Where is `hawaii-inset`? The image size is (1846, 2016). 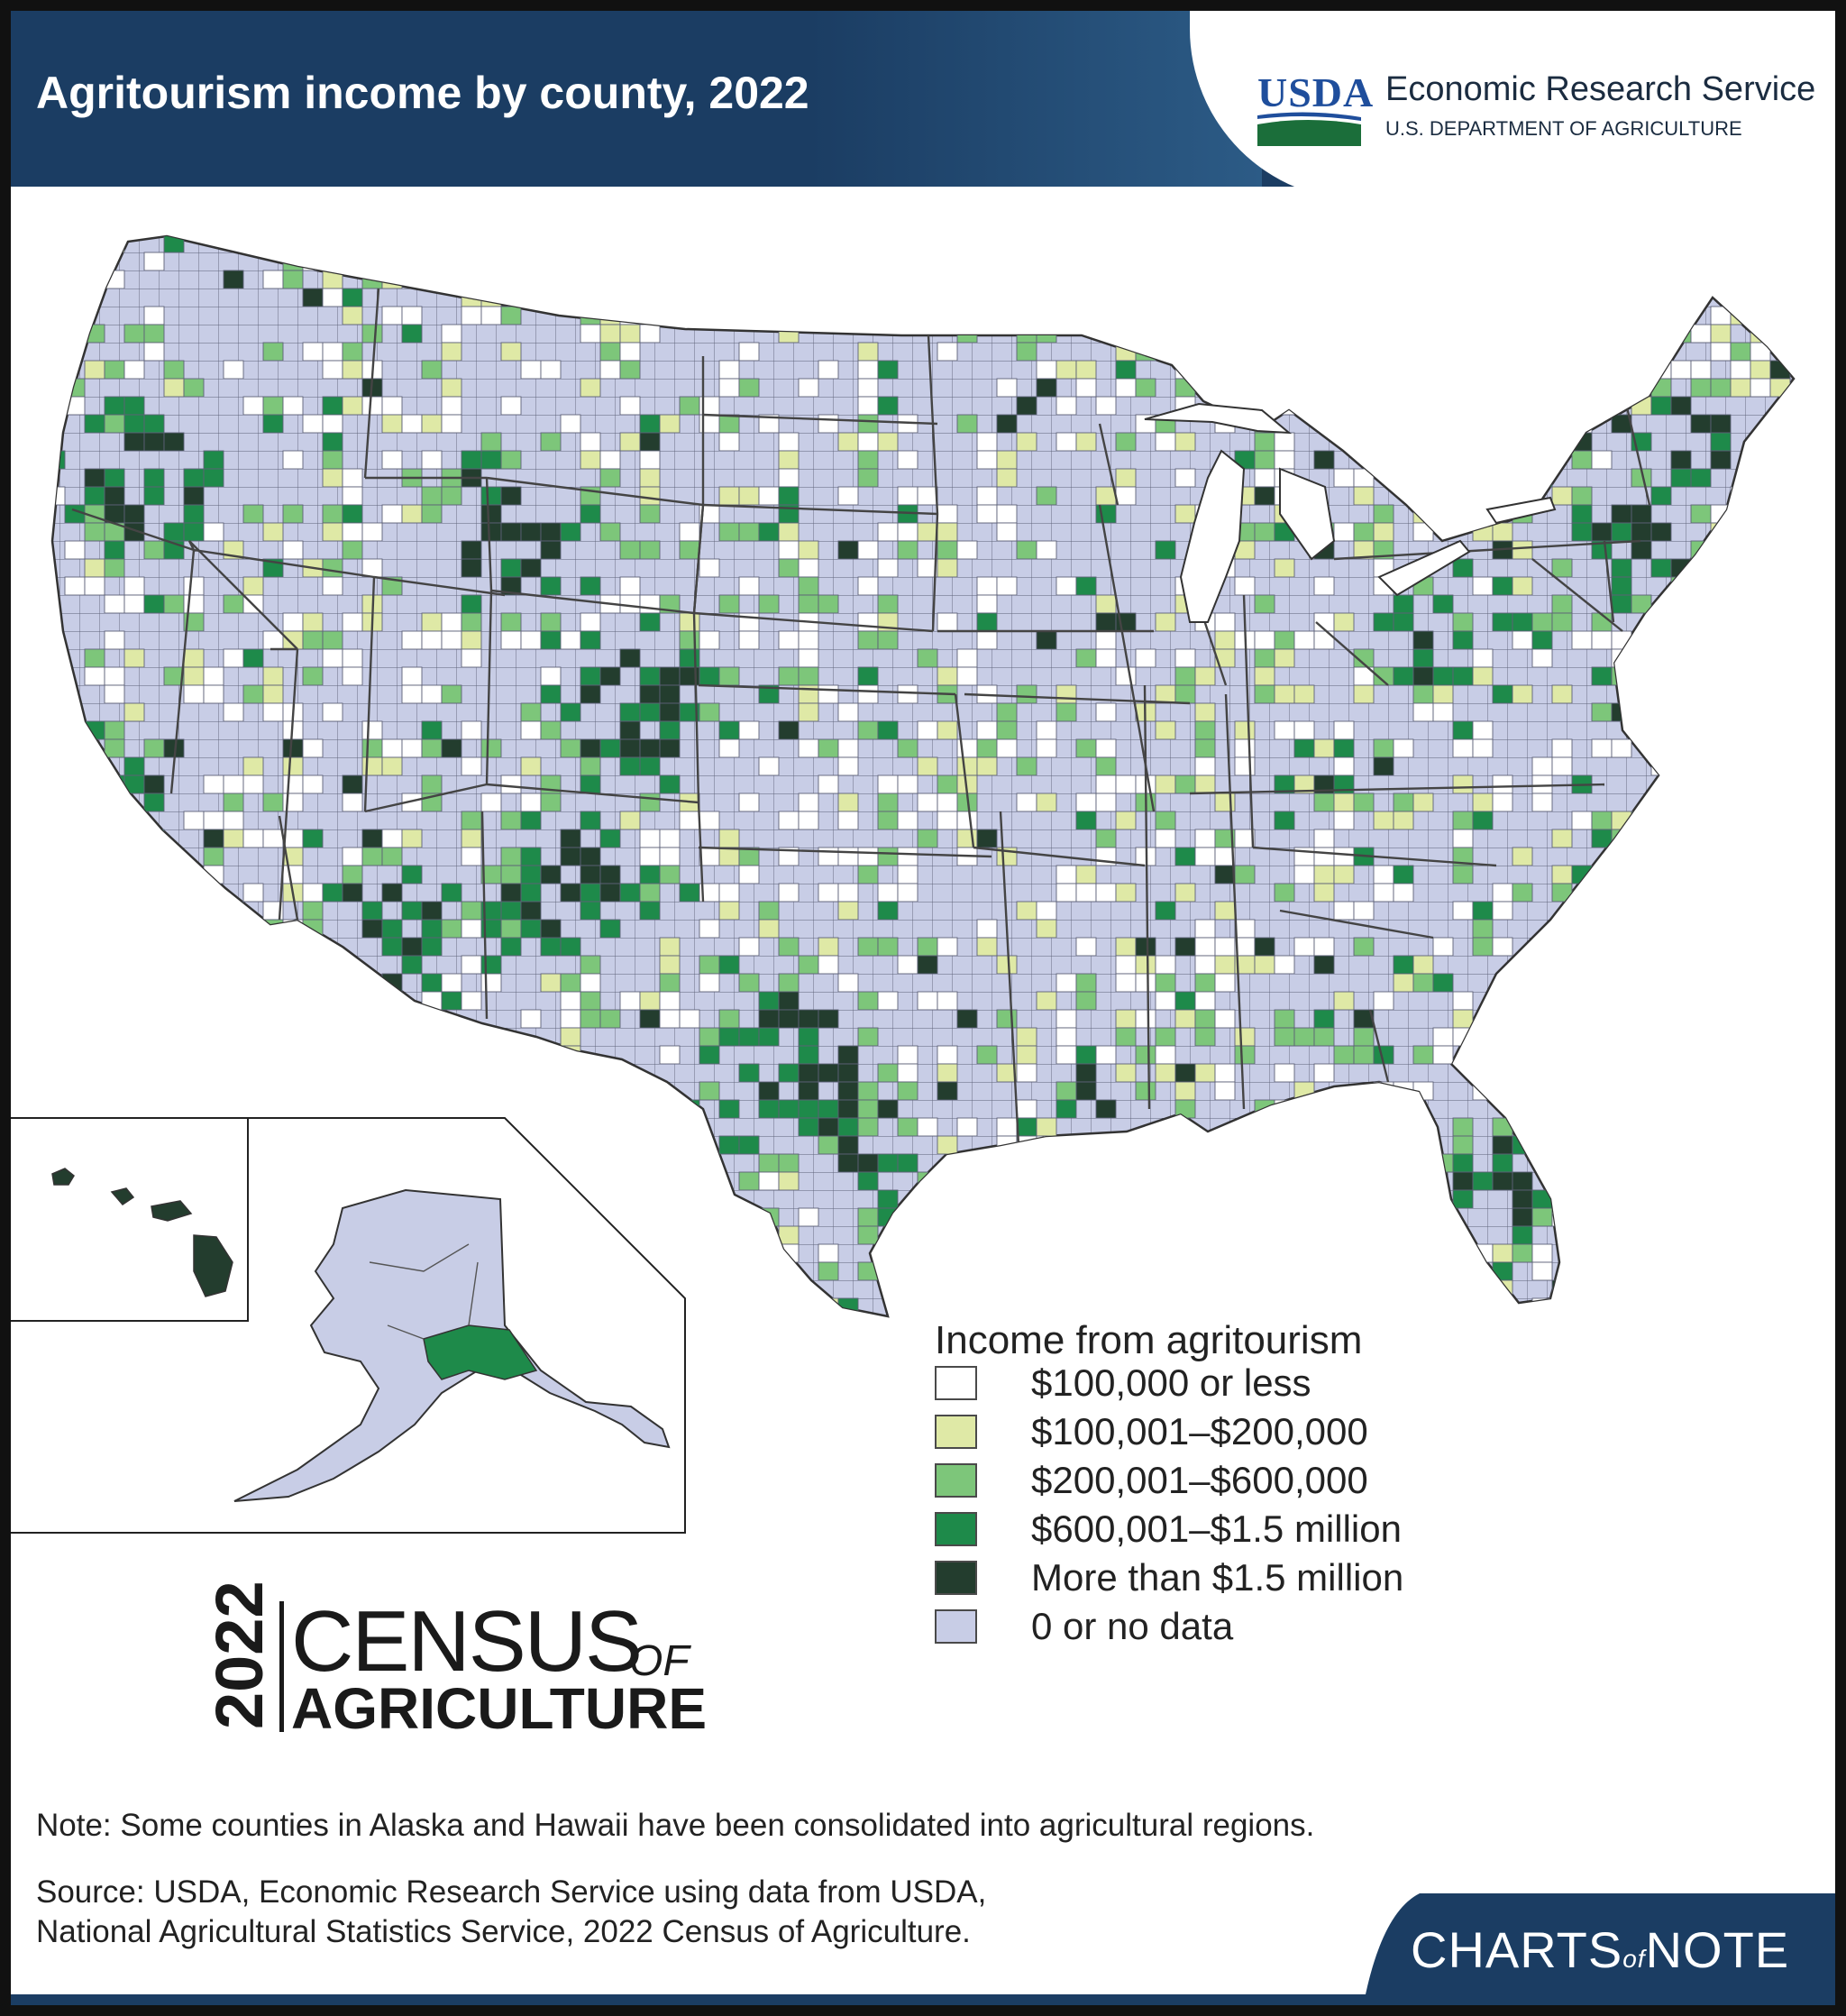 hawaii-inset is located at coordinates (348, 1326).